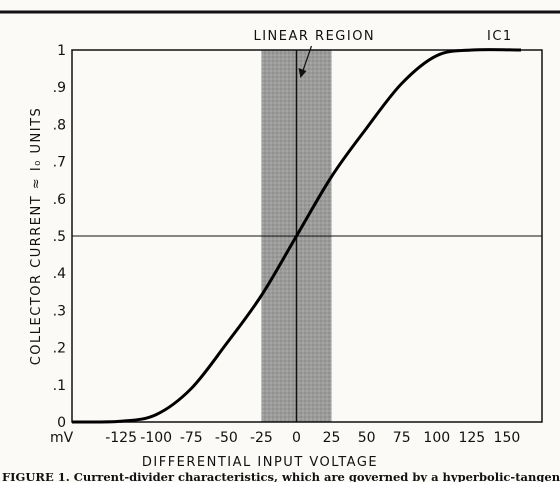 The width and height of the screenshot is (560, 487). I want to click on x-tick-label: 150, so click(507, 438).